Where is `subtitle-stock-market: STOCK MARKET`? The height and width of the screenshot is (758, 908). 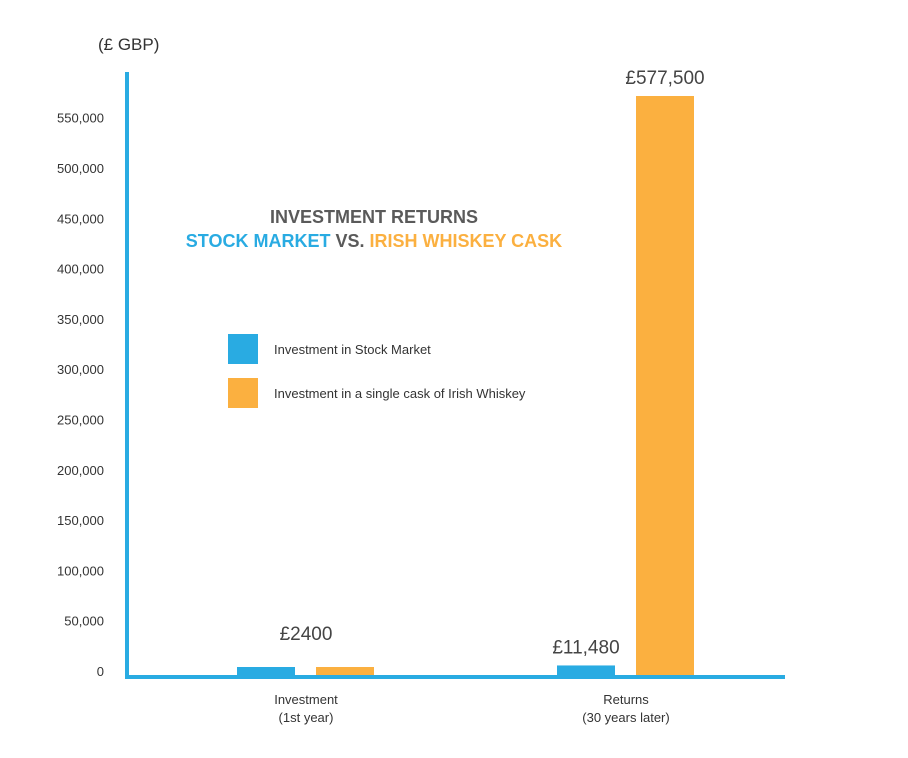
subtitle-stock-market: STOCK MARKET is located at coordinates (258, 241).